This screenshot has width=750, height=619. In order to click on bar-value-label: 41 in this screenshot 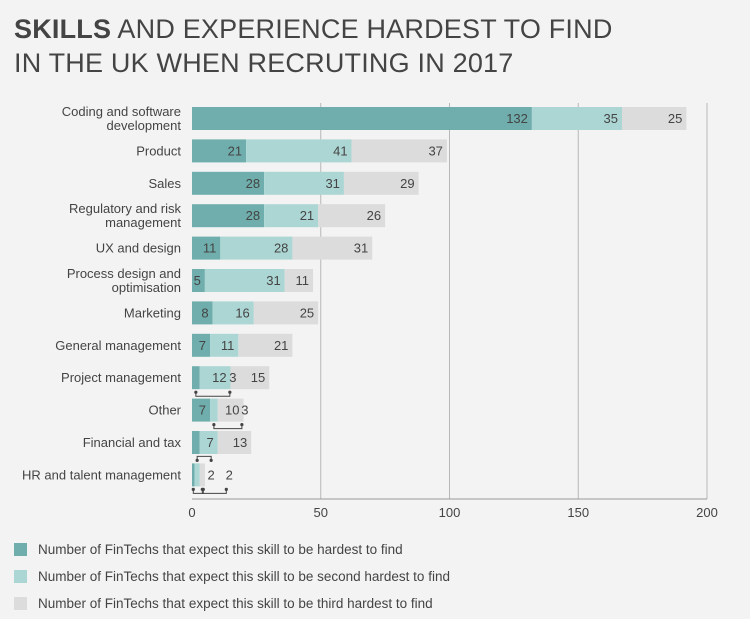, I will do `click(340, 150)`.